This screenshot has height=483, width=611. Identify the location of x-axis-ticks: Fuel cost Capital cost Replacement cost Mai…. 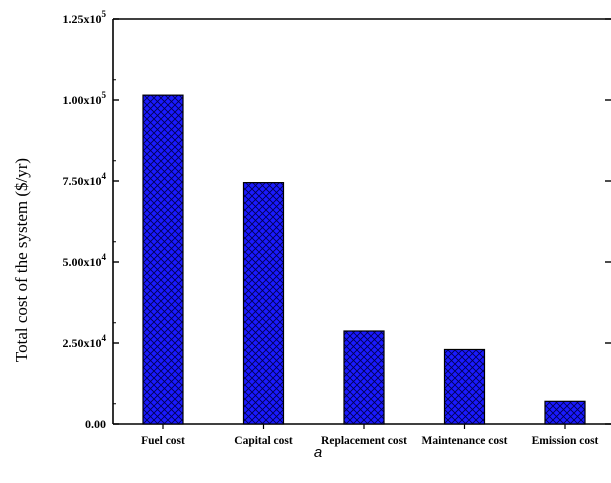
(370, 435).